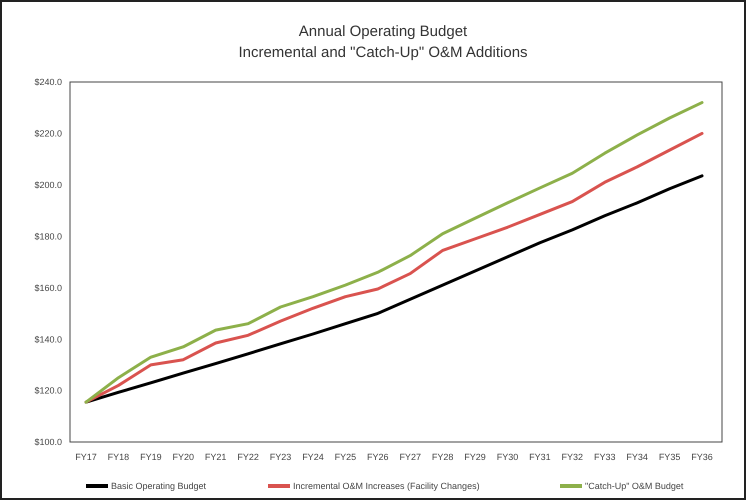 This screenshot has height=500, width=746. Describe the element at coordinates (313, 457) in the screenshot. I see `x-tick-label: FY24` at that location.